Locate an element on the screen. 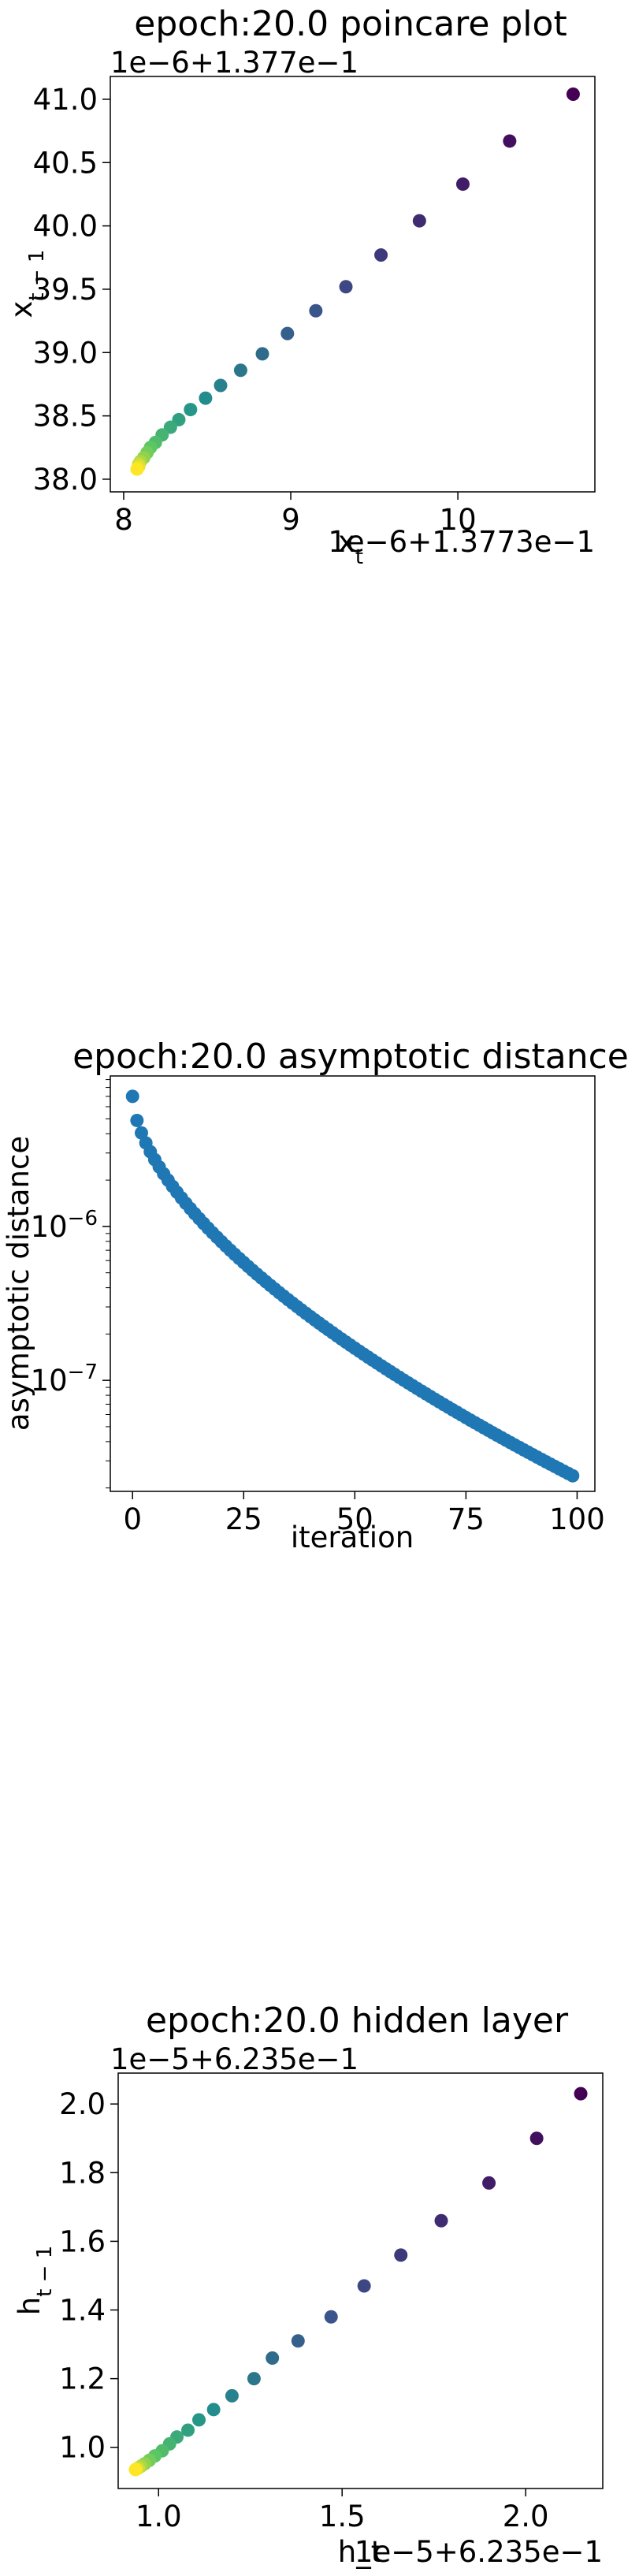 This screenshot has width=639, height=2576. chart-title: epoch:20.0 hidden layer is located at coordinates (358, 2021).